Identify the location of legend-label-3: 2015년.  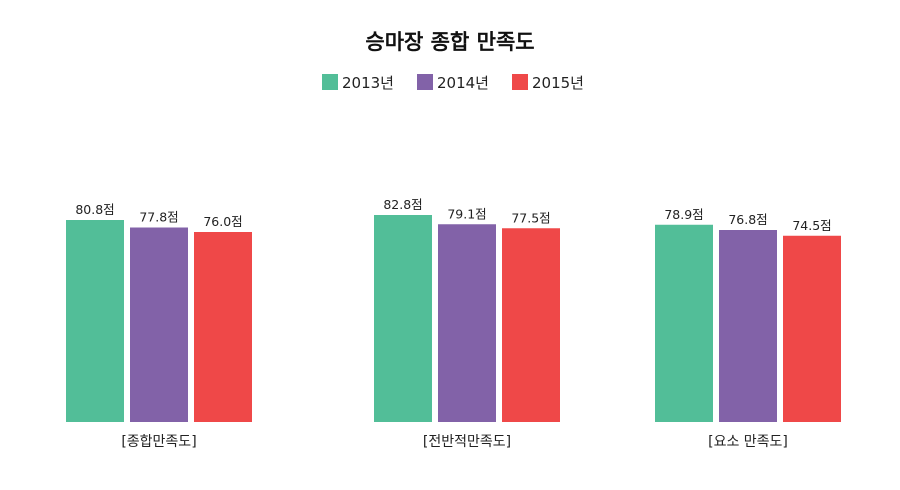
(558, 83).